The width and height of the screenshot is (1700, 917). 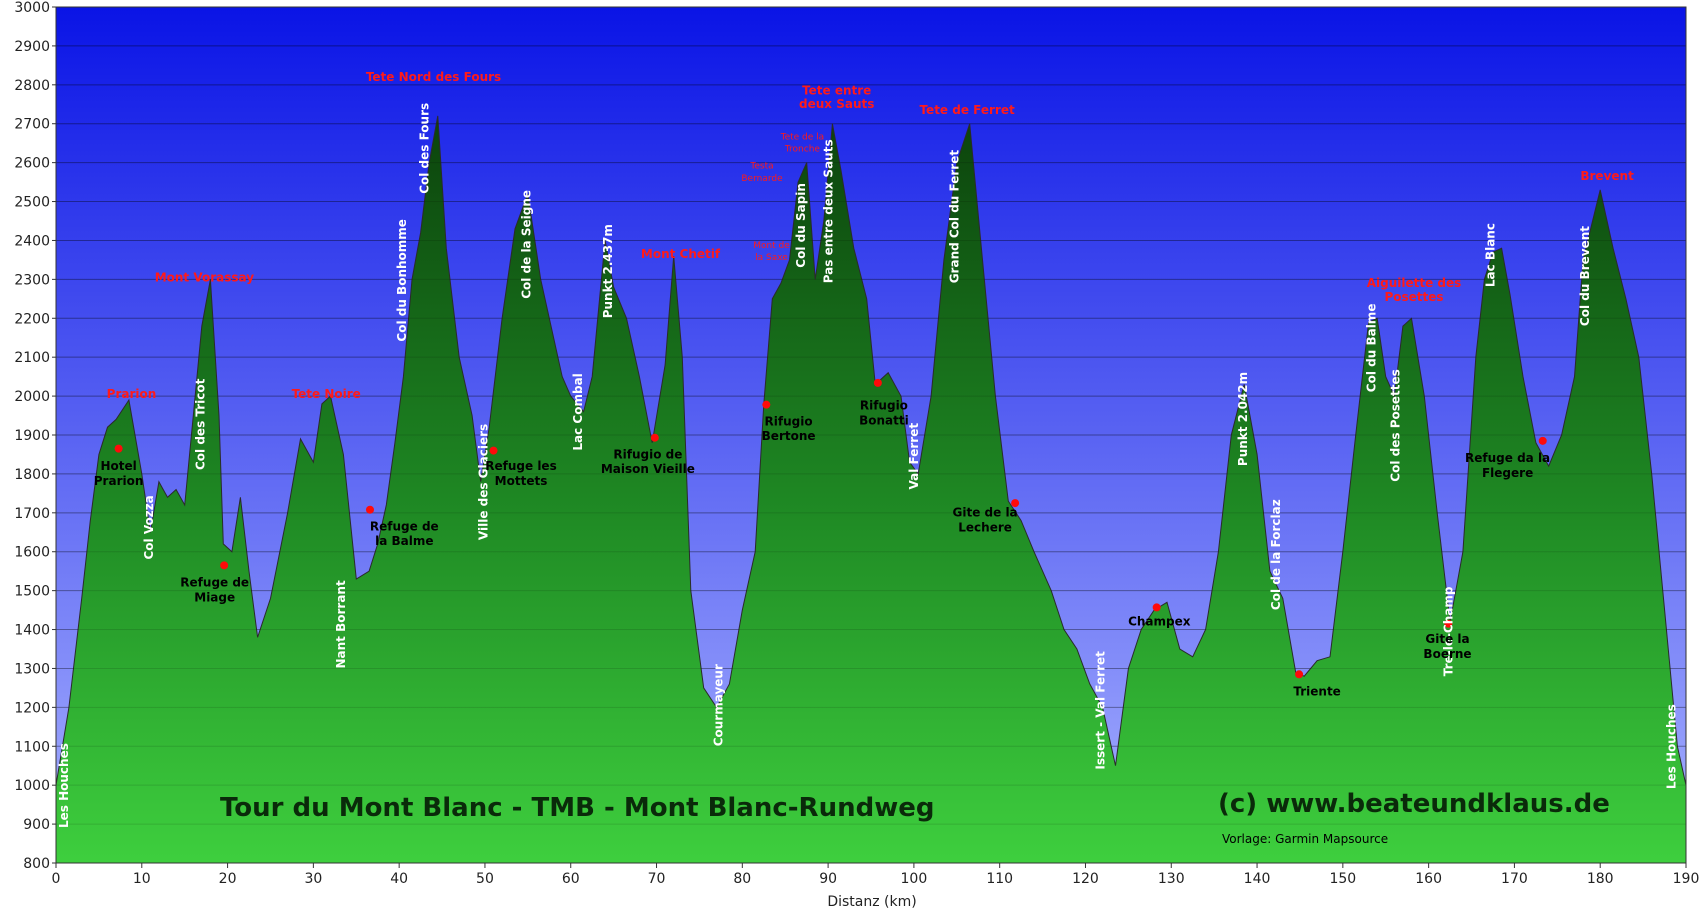 What do you see at coordinates (1243, 419) in the screenshot?
I see `place-label: Punkt 2.042m` at bounding box center [1243, 419].